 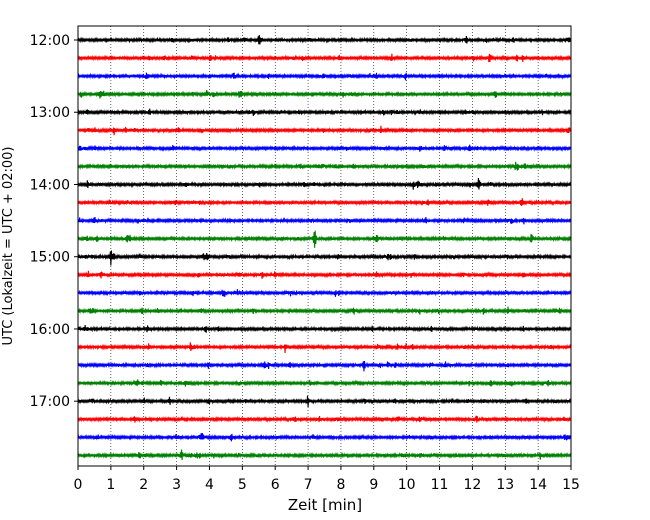 I want to click on y-tick-label: 16:00, so click(x=50, y=330).